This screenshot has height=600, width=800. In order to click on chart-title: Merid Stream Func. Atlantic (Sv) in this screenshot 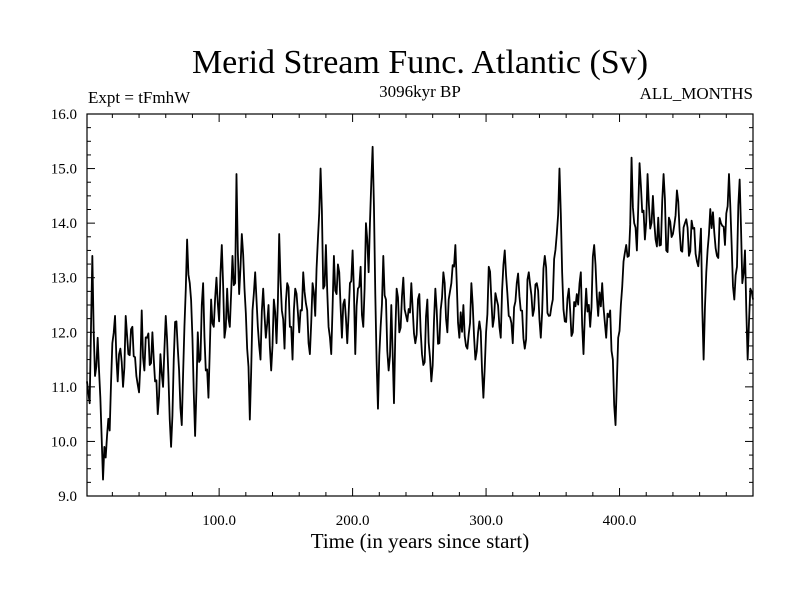, I will do `click(420, 62)`.